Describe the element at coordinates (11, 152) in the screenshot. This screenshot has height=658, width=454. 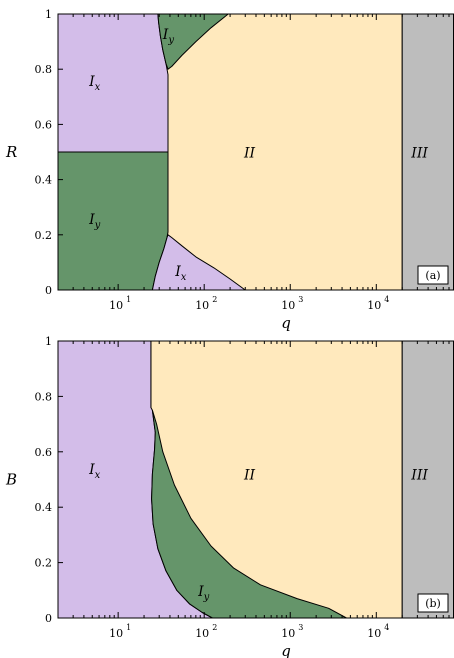
I see `y-axis-label: R` at that location.